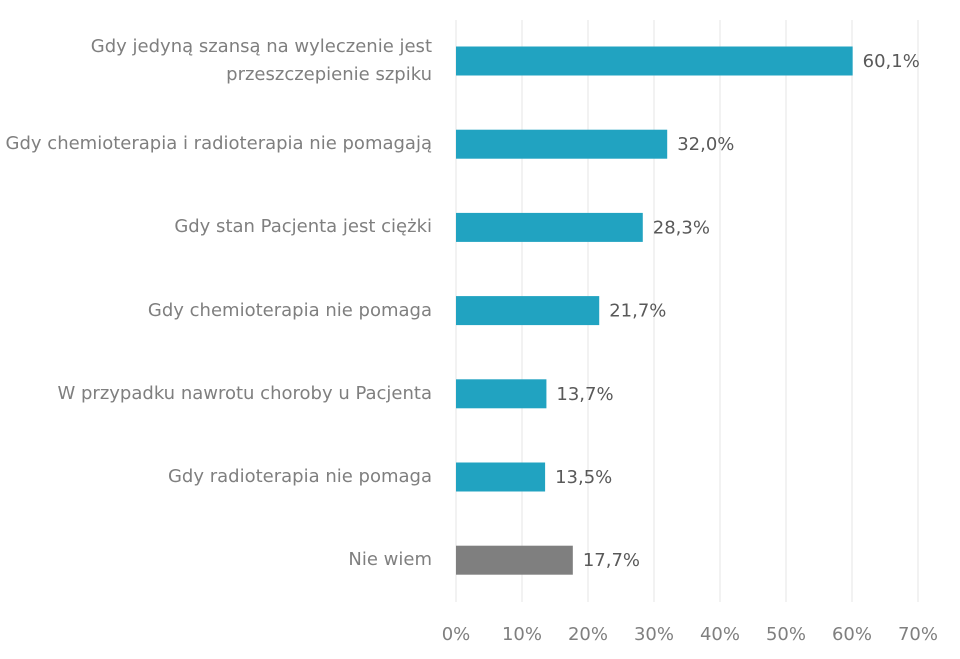  What do you see at coordinates (583, 477) in the screenshot?
I see `value-label: 13,5%` at bounding box center [583, 477].